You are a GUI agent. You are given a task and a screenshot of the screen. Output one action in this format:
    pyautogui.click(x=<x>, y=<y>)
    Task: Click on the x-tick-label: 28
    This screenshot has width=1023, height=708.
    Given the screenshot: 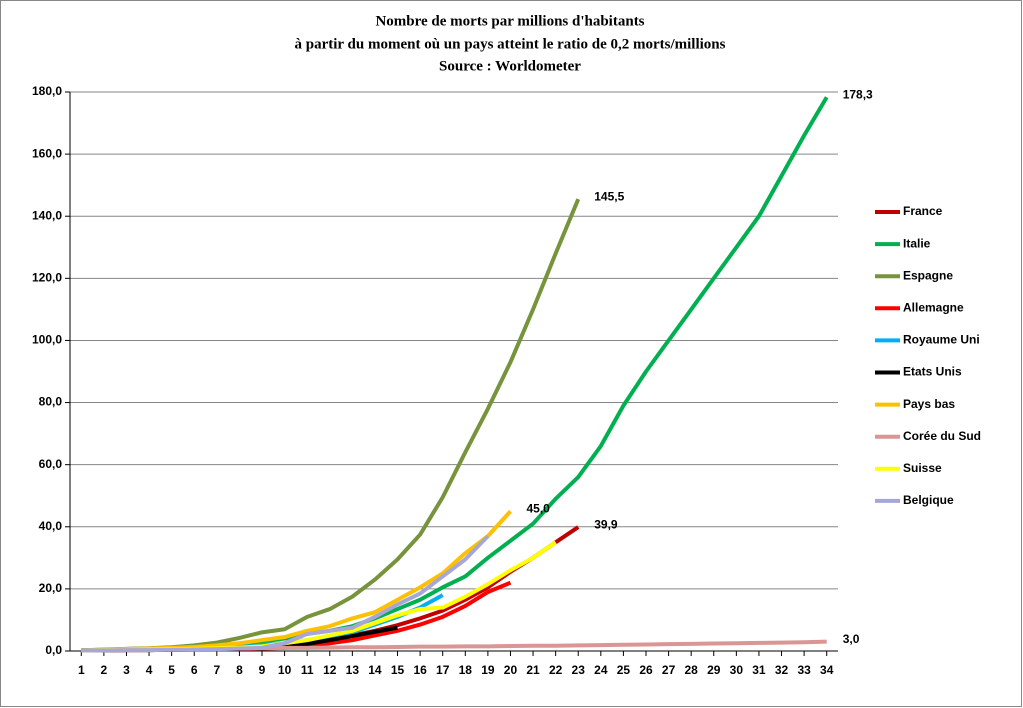 What is the action you would take?
    pyautogui.click(x=691, y=670)
    